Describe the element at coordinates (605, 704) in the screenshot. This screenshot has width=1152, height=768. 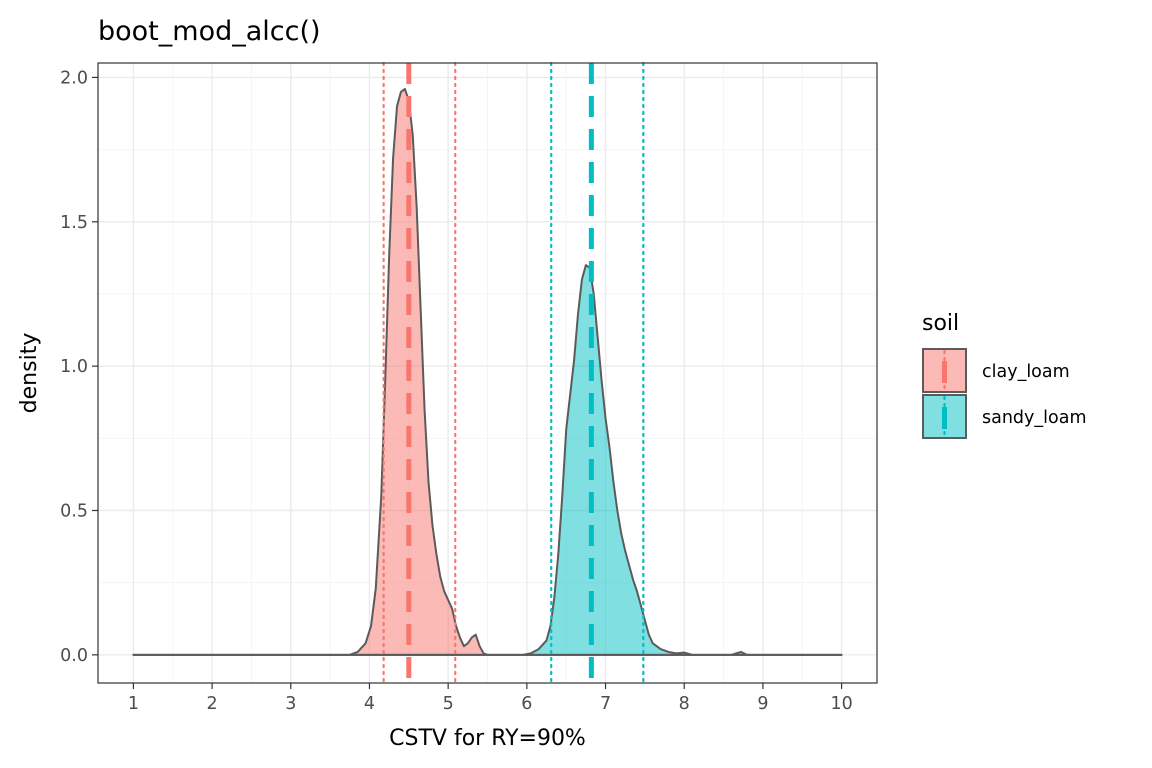
I see `x-tick-label: 7` at that location.